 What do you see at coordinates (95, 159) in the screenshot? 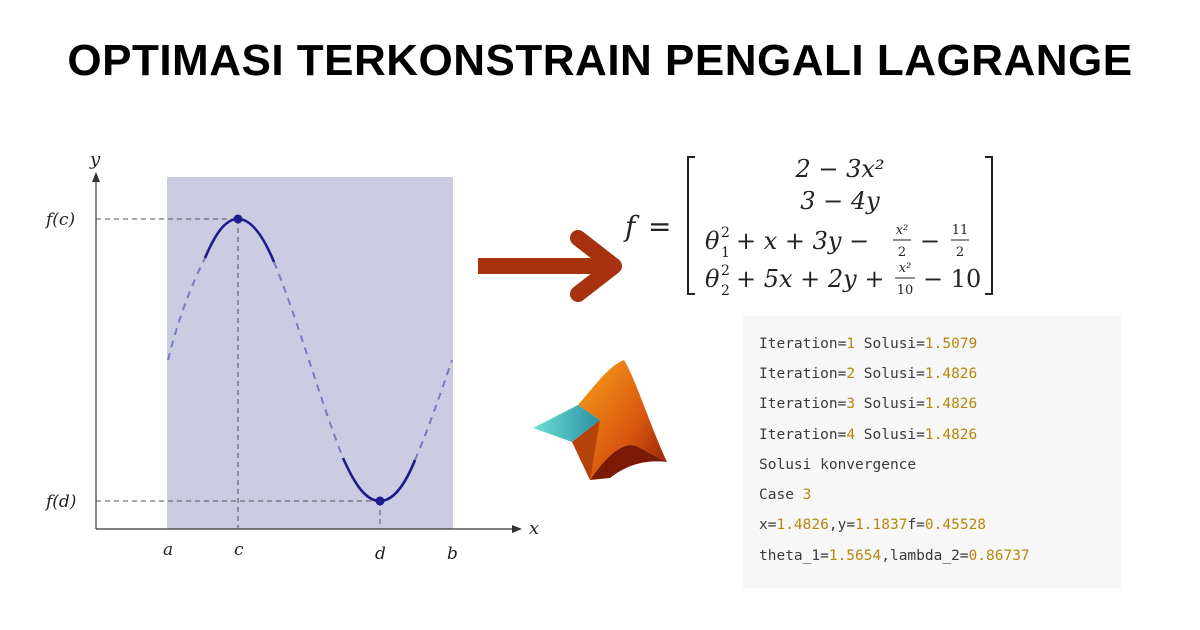
I see `y-axis-label: y` at bounding box center [95, 159].